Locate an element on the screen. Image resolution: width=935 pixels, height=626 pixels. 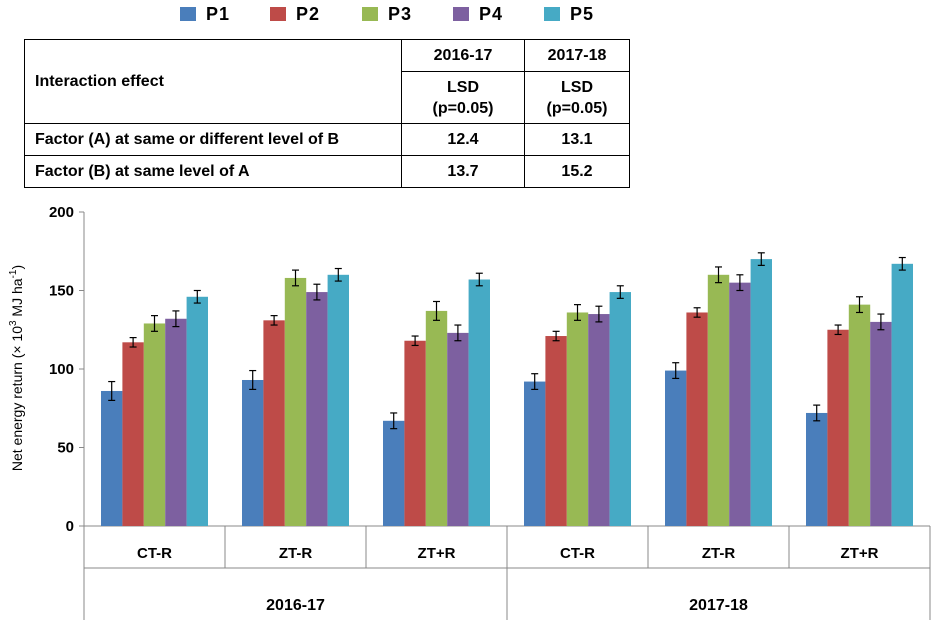
year1-header: 2016-17 is located at coordinates (463, 55).